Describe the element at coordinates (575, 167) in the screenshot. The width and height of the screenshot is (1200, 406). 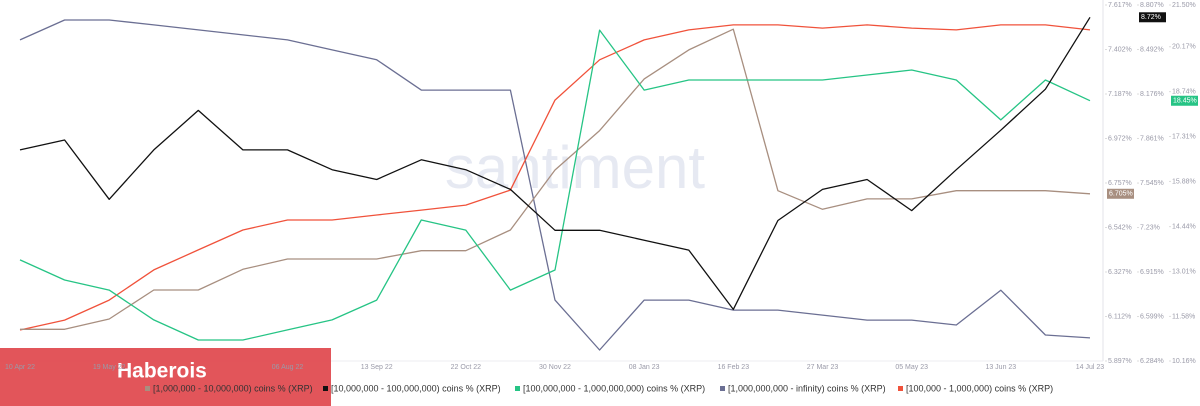
I see `watermark: santiment` at that location.